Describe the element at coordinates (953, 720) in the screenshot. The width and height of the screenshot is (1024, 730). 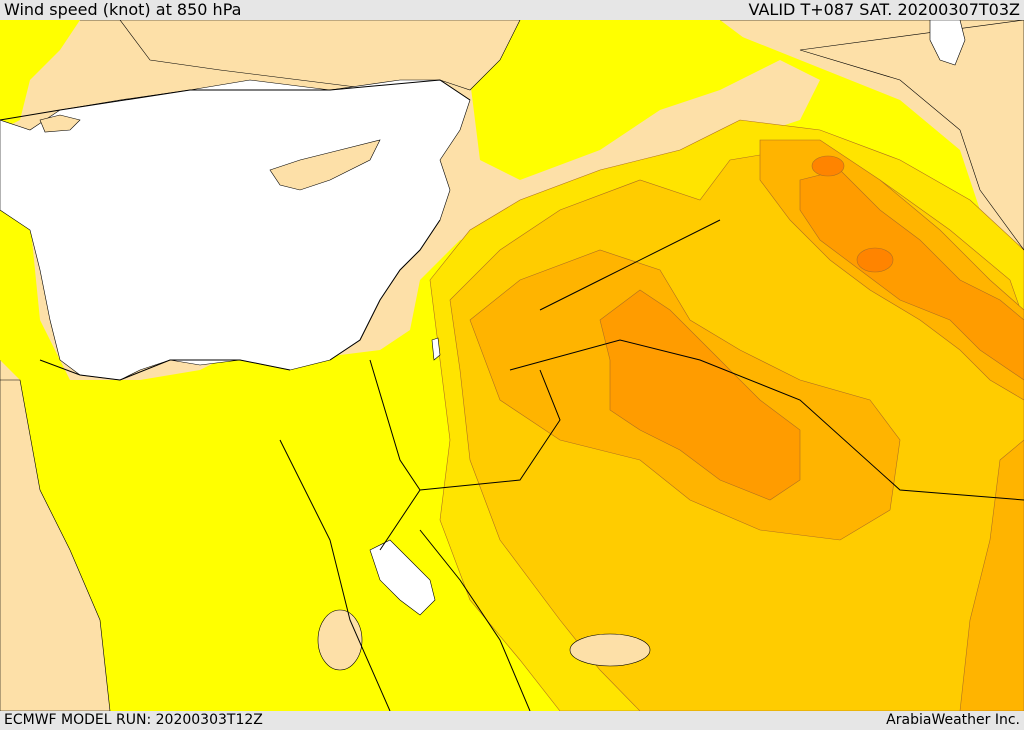
I see `credit: ArabiaWeather Inc.` at that location.